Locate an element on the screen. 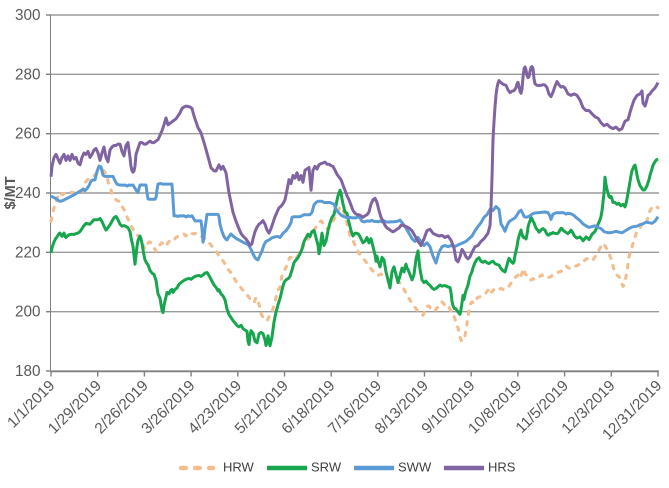  svg-text: 240 is located at coordinates (28, 193).